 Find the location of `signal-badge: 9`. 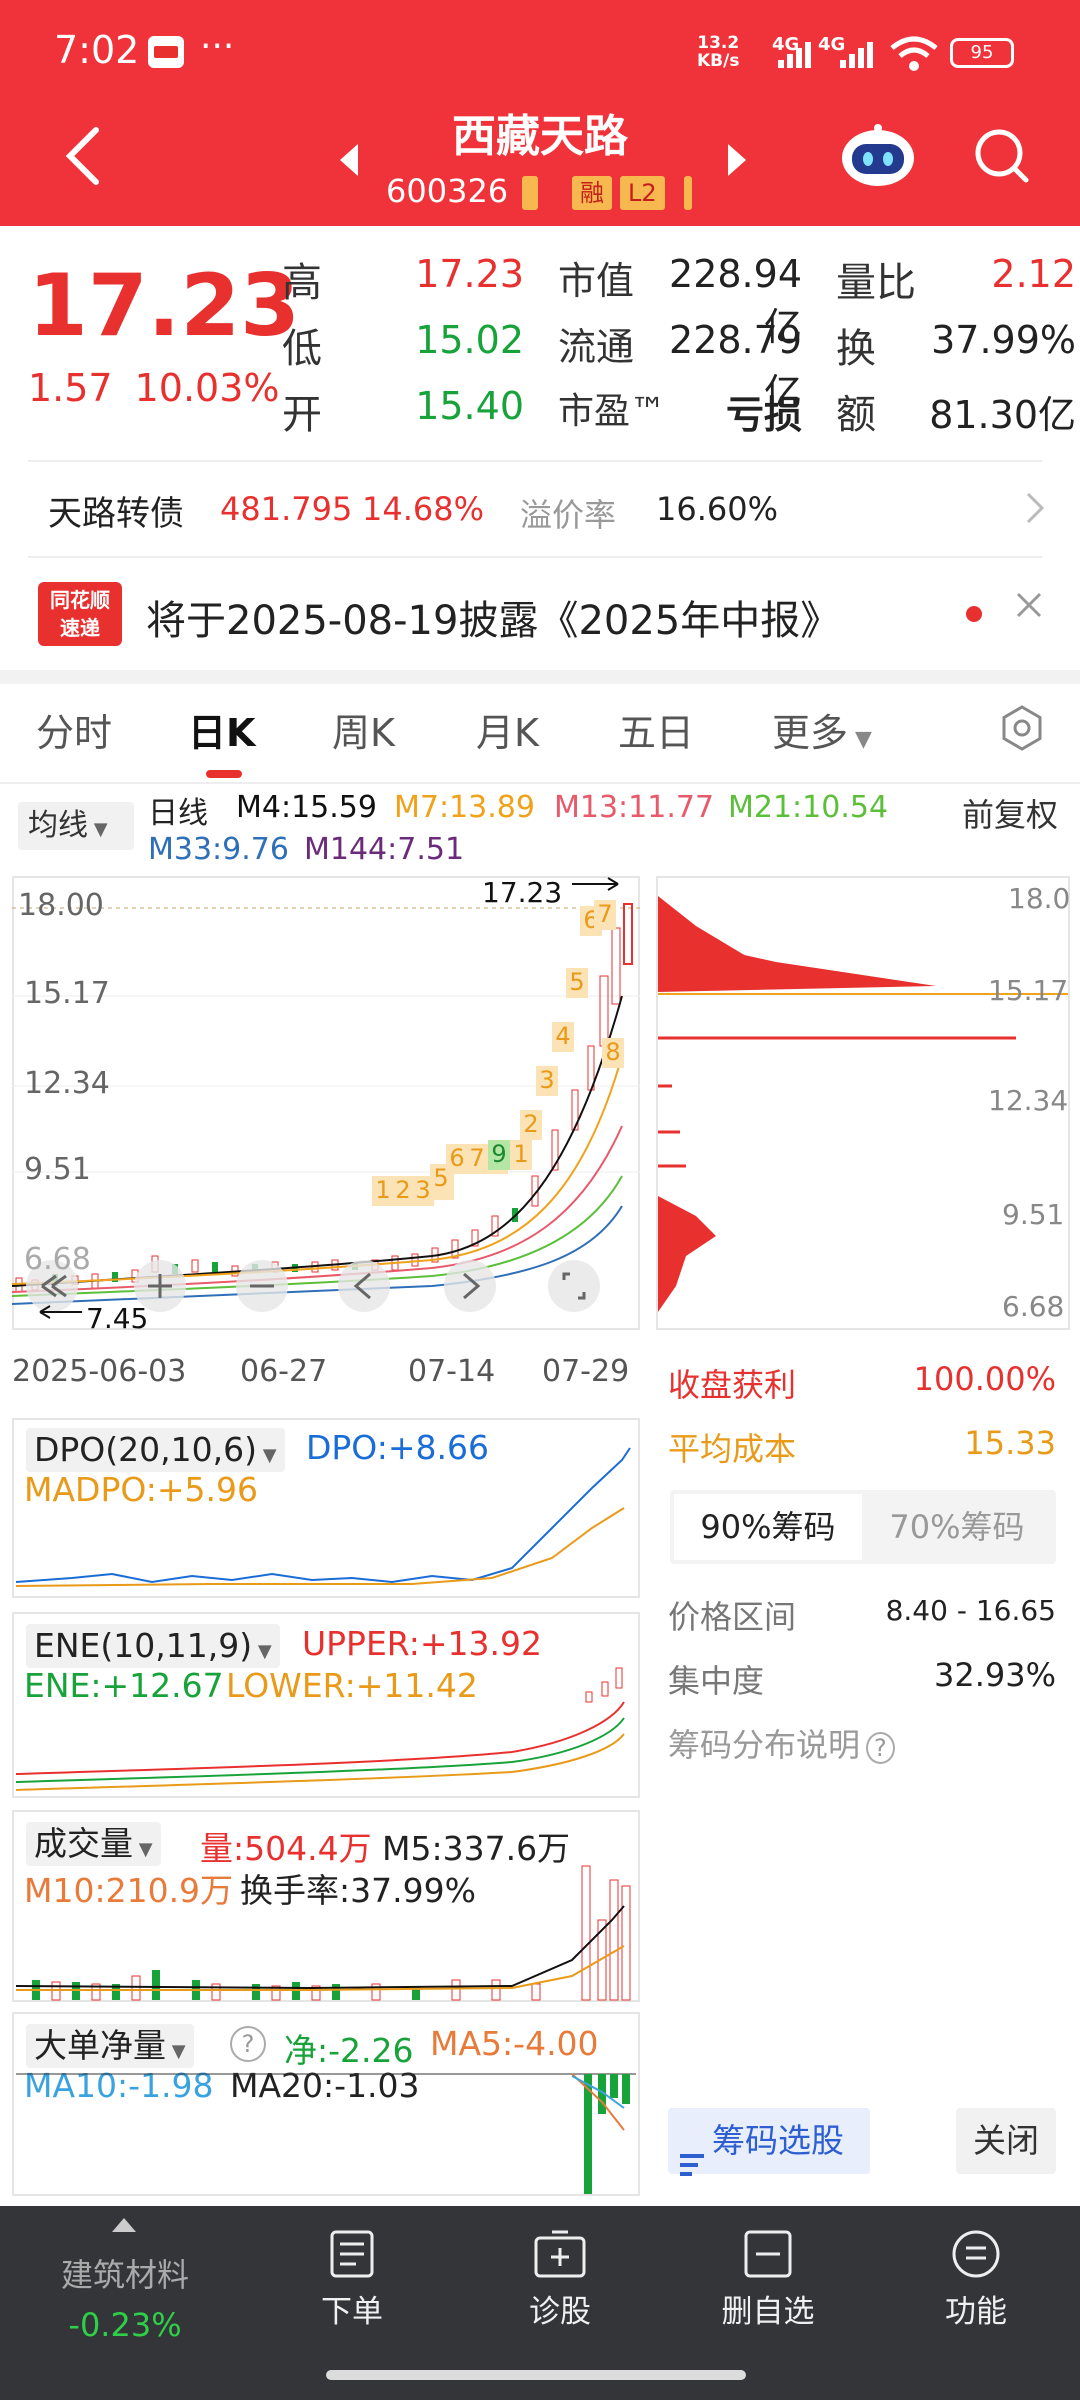

signal-badge: 9 is located at coordinates (499, 1155).